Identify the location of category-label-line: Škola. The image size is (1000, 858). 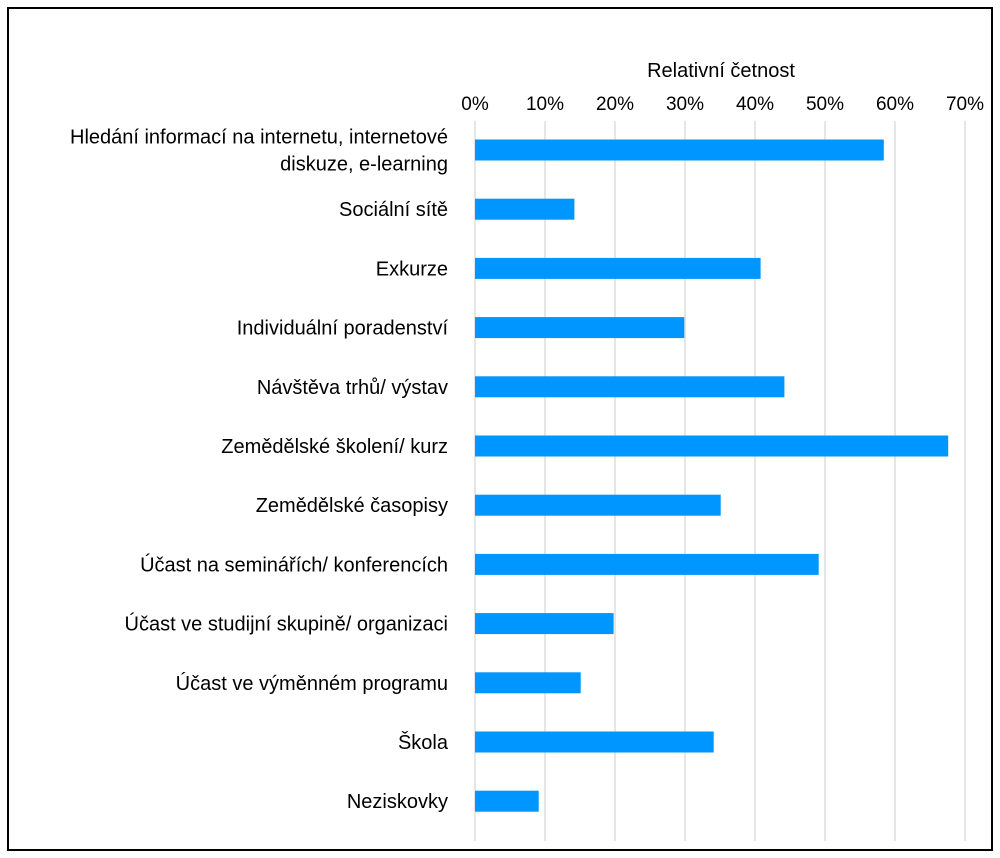
(423, 742).